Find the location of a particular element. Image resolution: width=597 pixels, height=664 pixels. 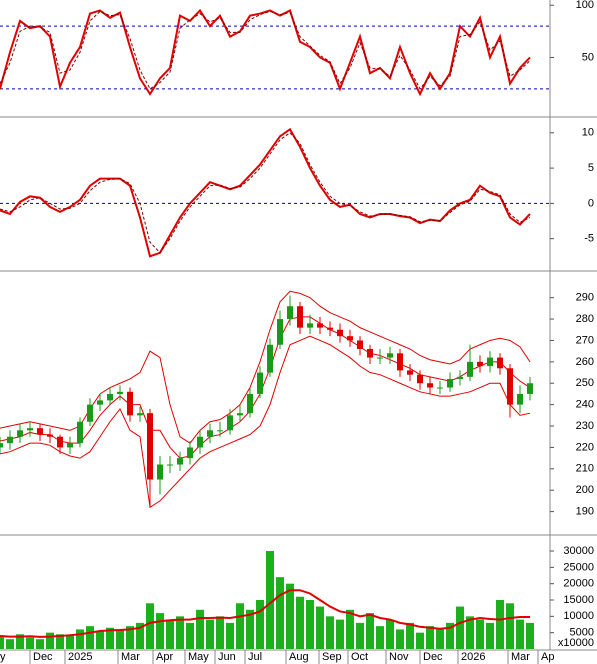

x-tick-label: 2026 is located at coordinates (473, 657).